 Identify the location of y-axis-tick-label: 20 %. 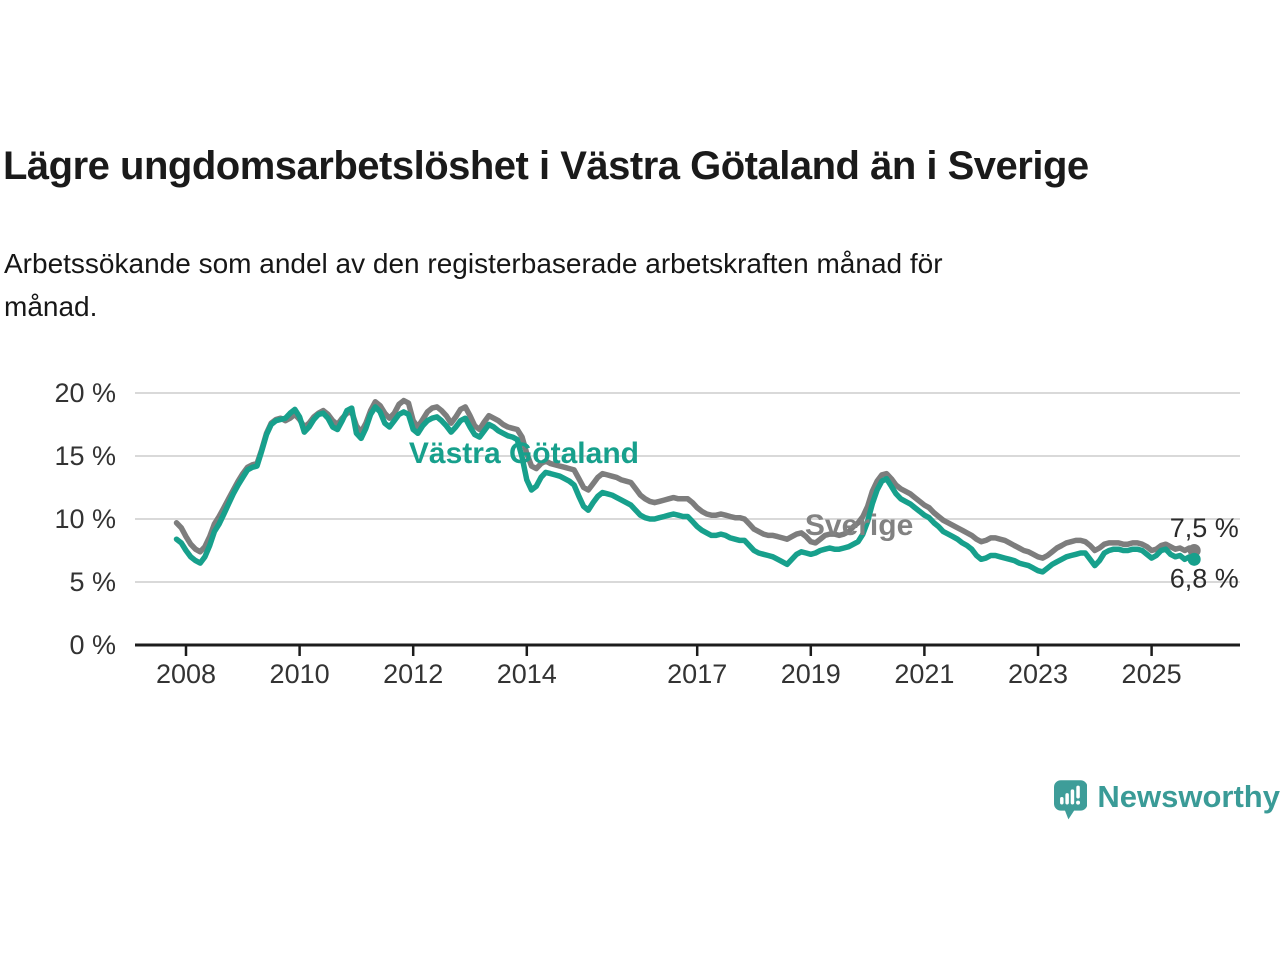
(85, 393).